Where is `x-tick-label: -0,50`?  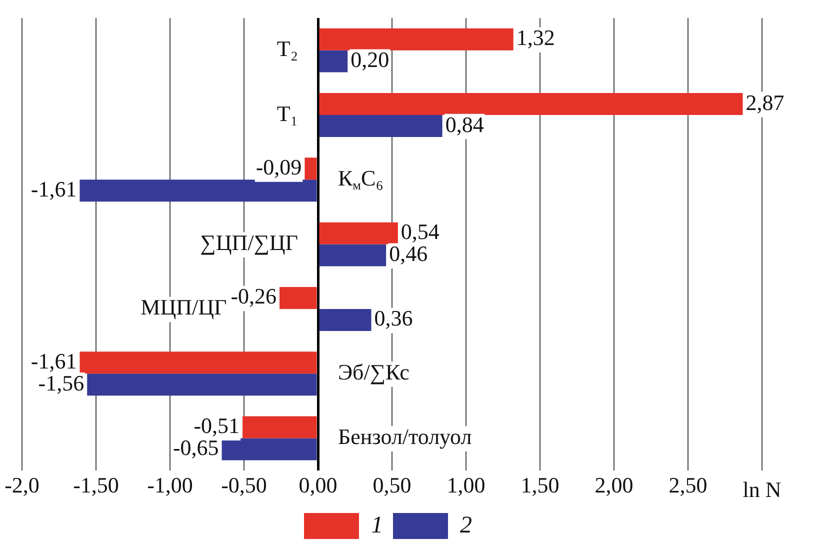 x-tick-label: -0,50 is located at coordinates (244, 485).